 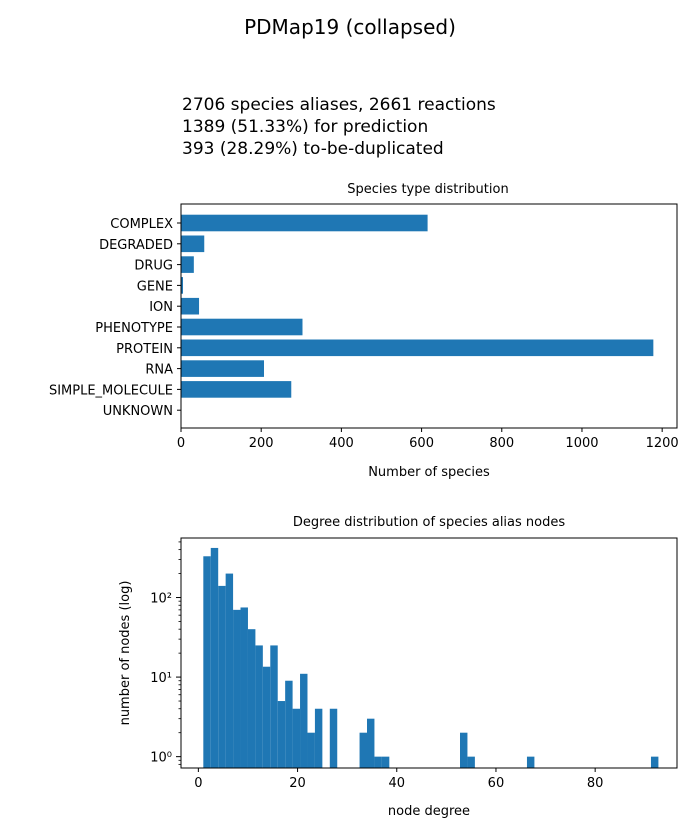 I want to click on species-bar-protein, so click(x=417, y=348).